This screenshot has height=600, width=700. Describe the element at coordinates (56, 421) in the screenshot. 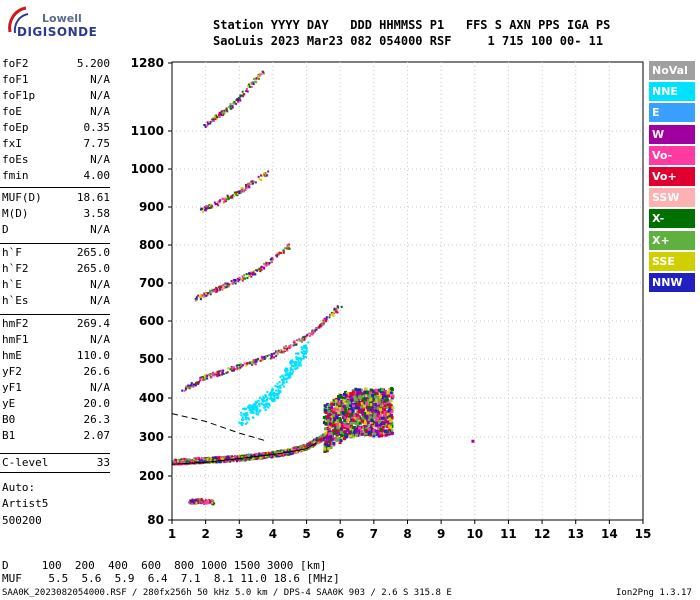

I see `param-row: B0 26.3` at that location.